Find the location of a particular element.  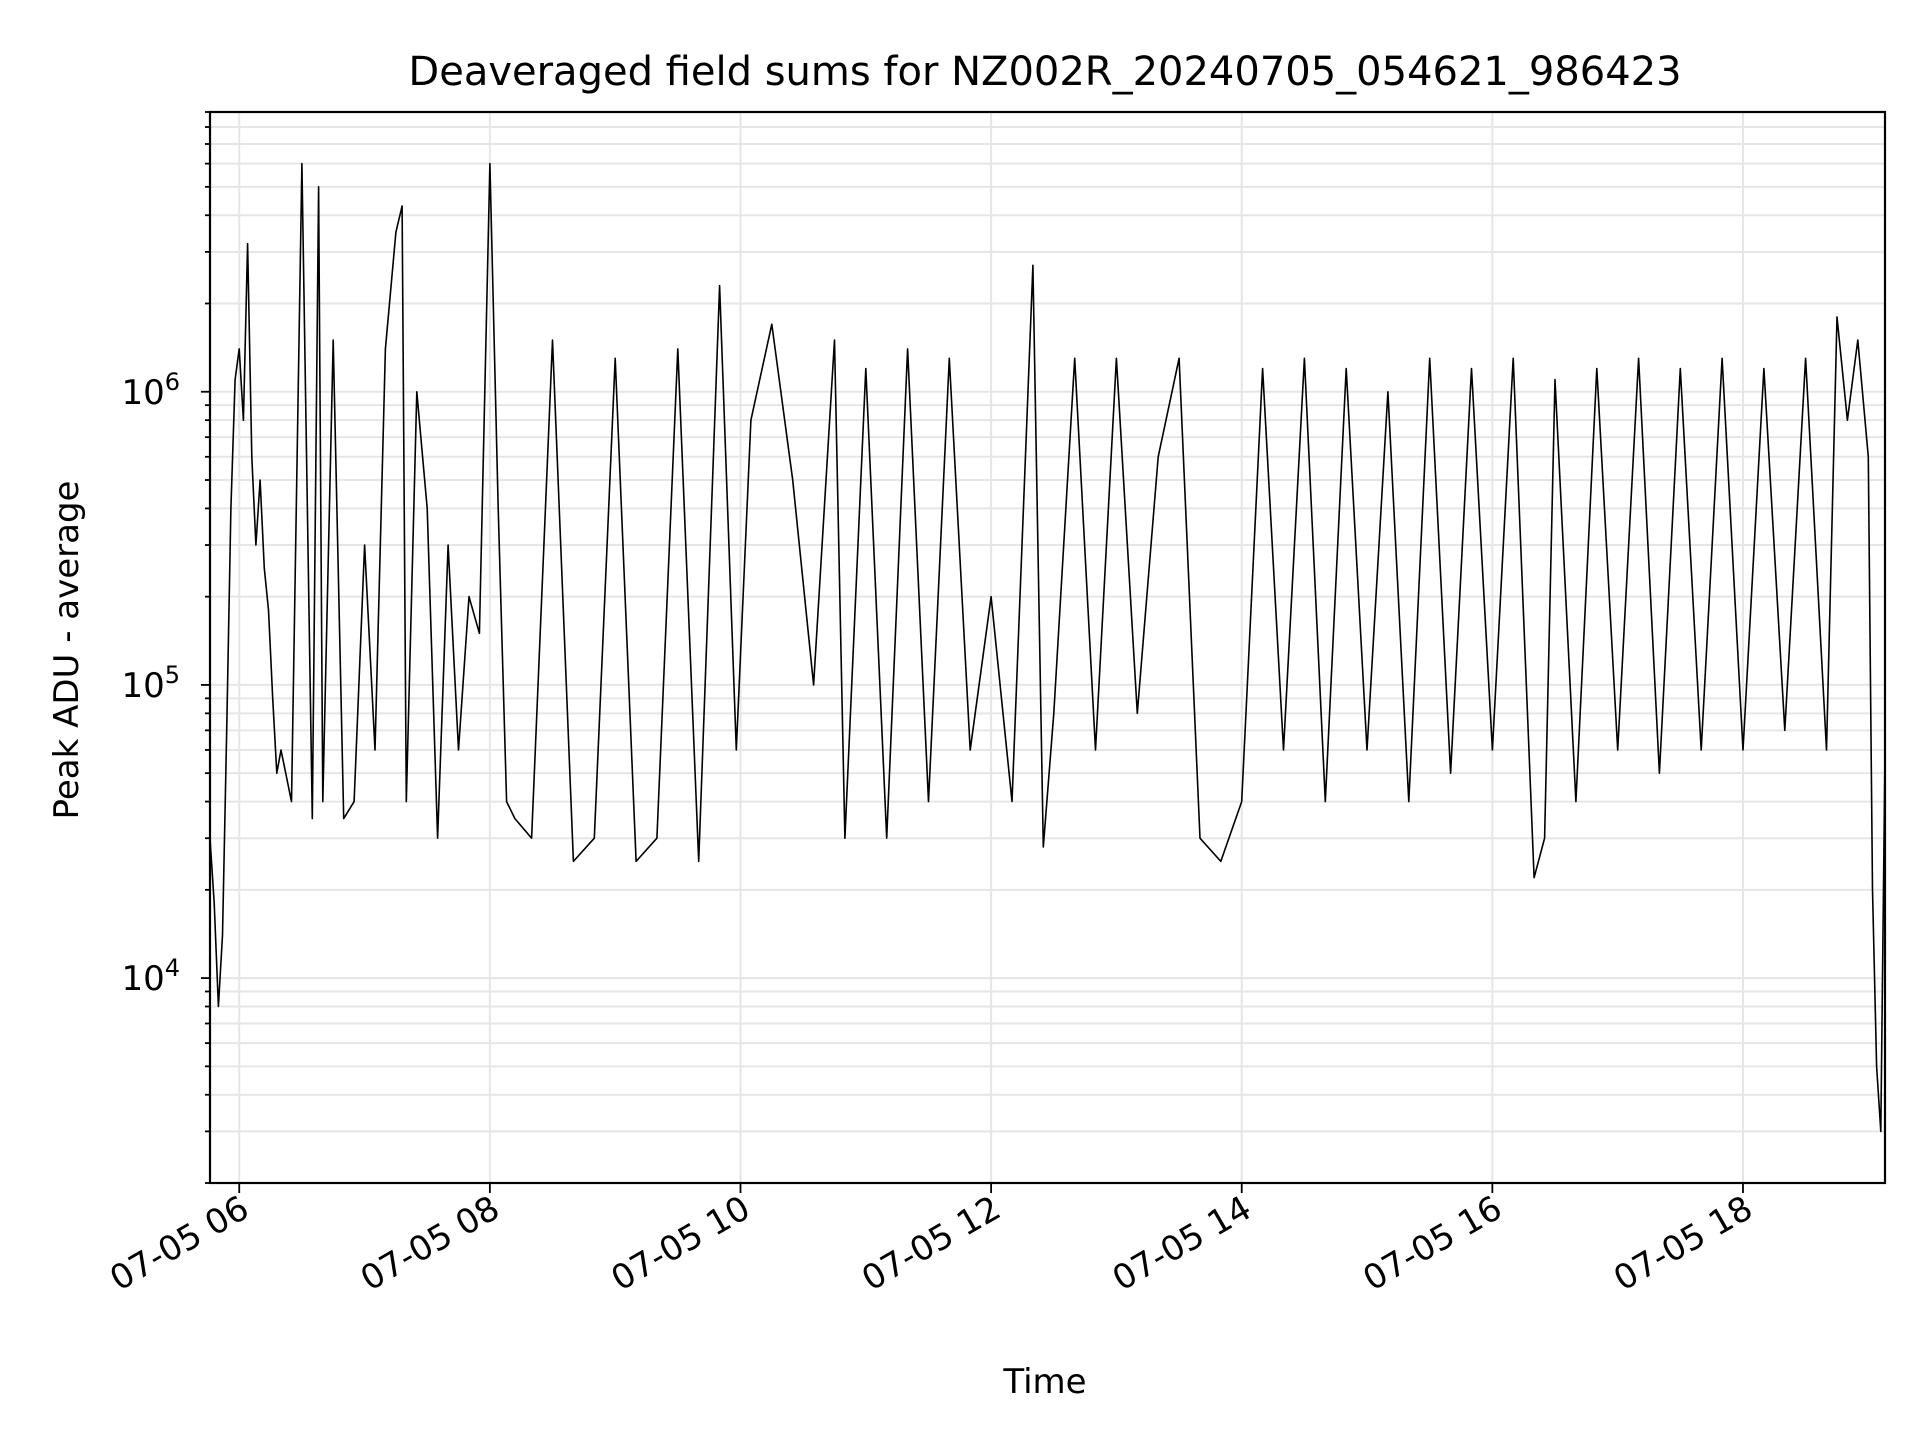

y-tick-label: 10⁴ is located at coordinates (150, 976).